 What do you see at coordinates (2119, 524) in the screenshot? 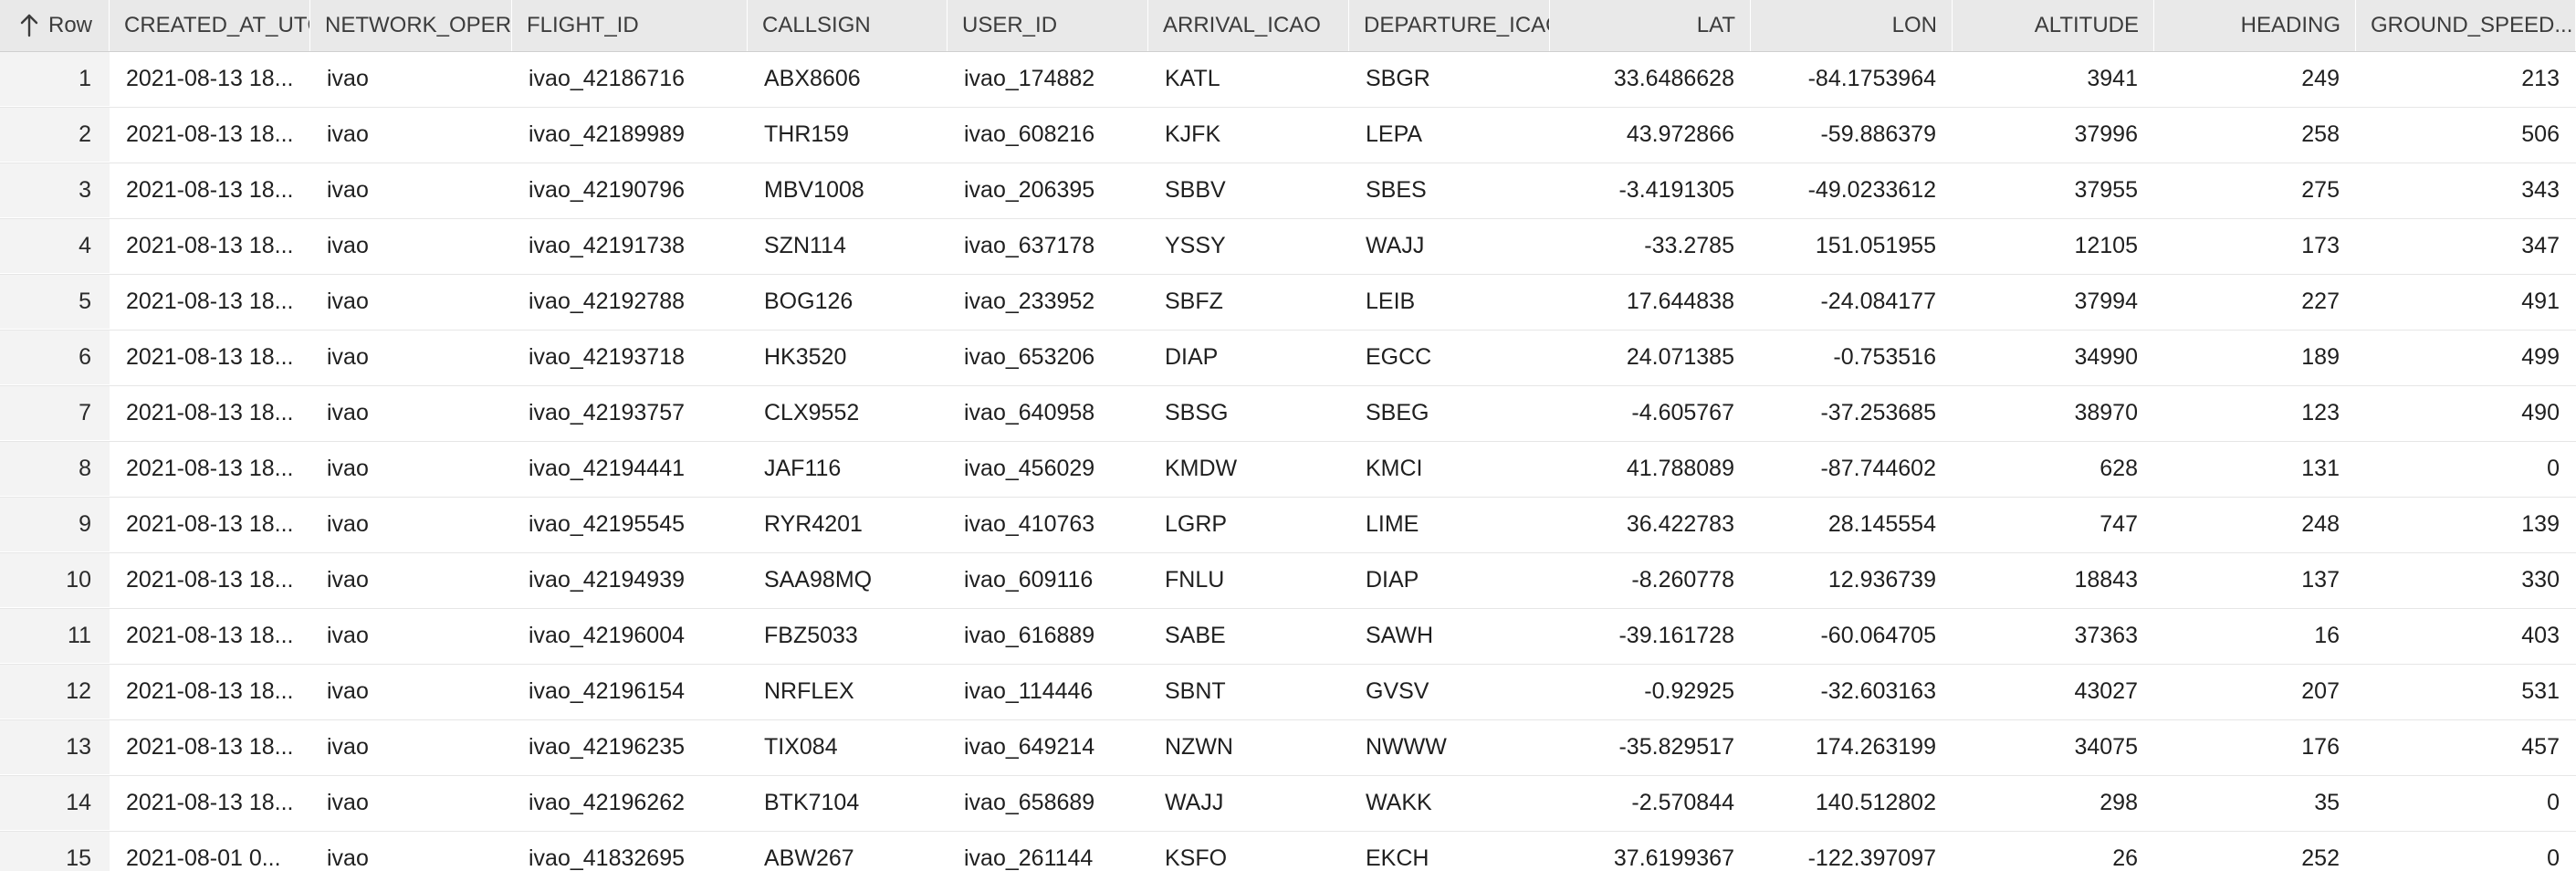
I see `cell-altitude: 747` at bounding box center [2119, 524].